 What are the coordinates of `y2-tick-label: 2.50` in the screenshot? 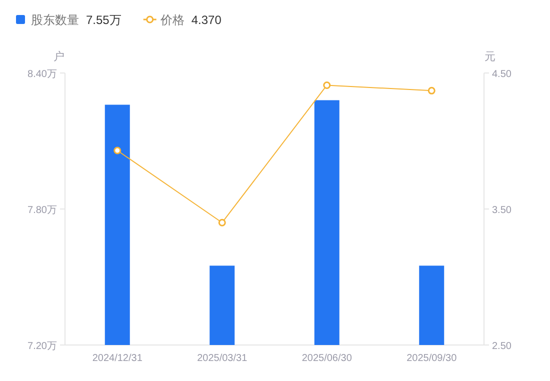 It's located at (502, 346).